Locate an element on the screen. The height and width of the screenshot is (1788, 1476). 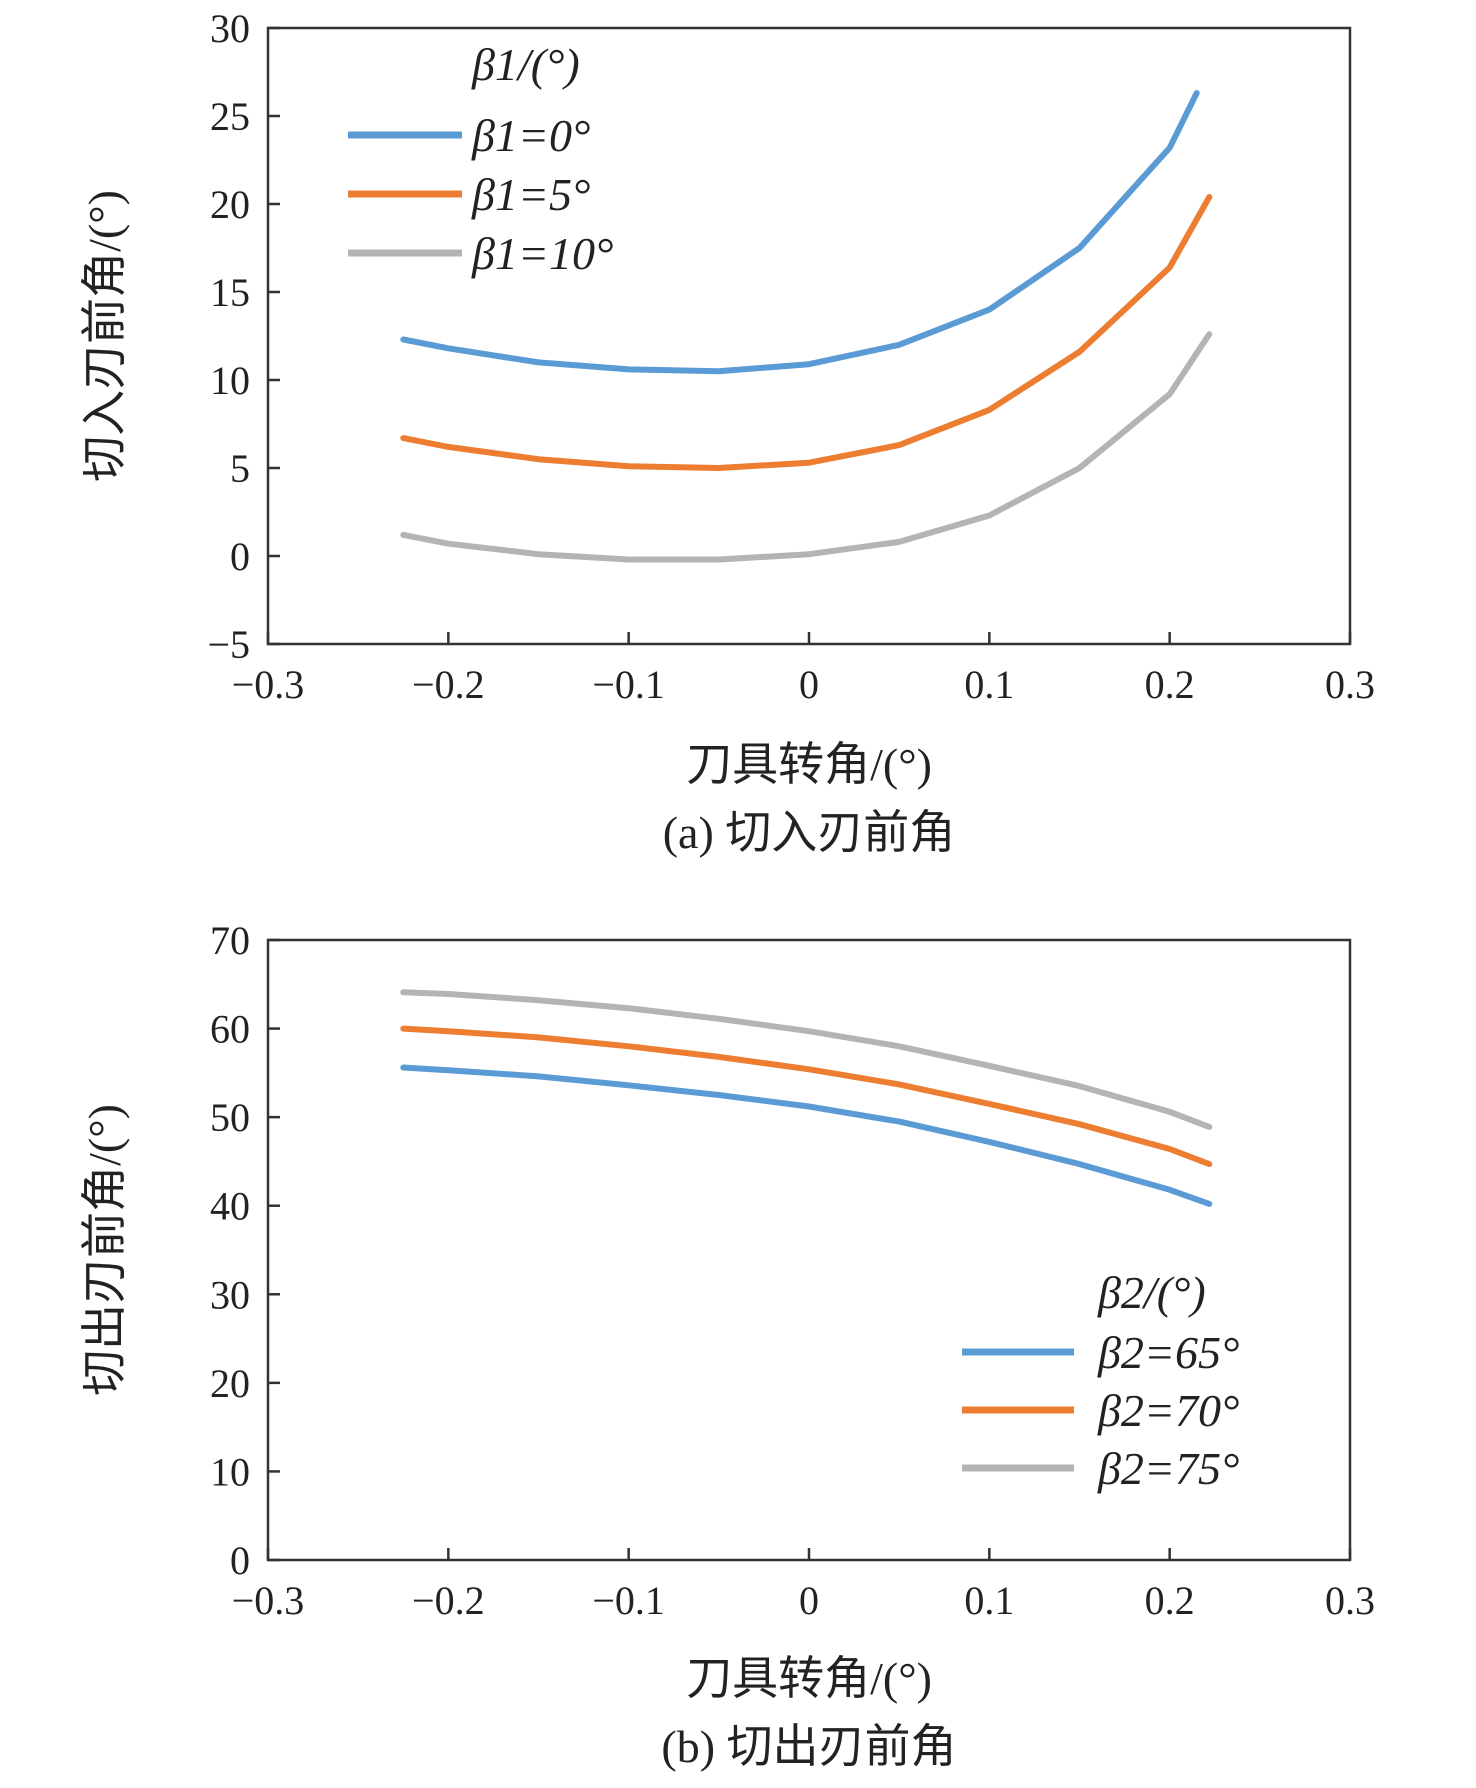
legend-title: β2/(°) is located at coordinates (1151, 1292).